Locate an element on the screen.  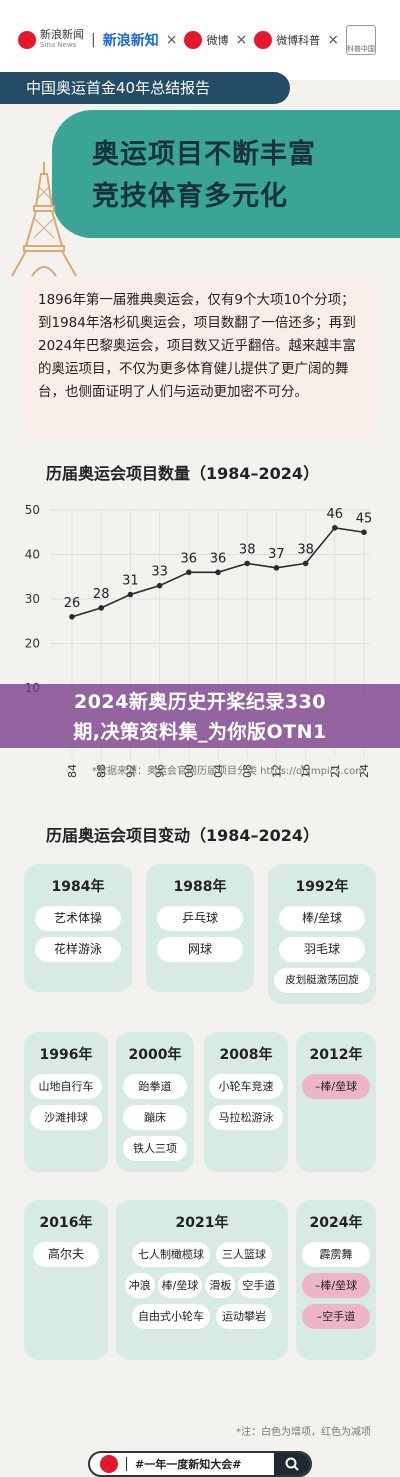
data-label: 45 is located at coordinates (364, 518).